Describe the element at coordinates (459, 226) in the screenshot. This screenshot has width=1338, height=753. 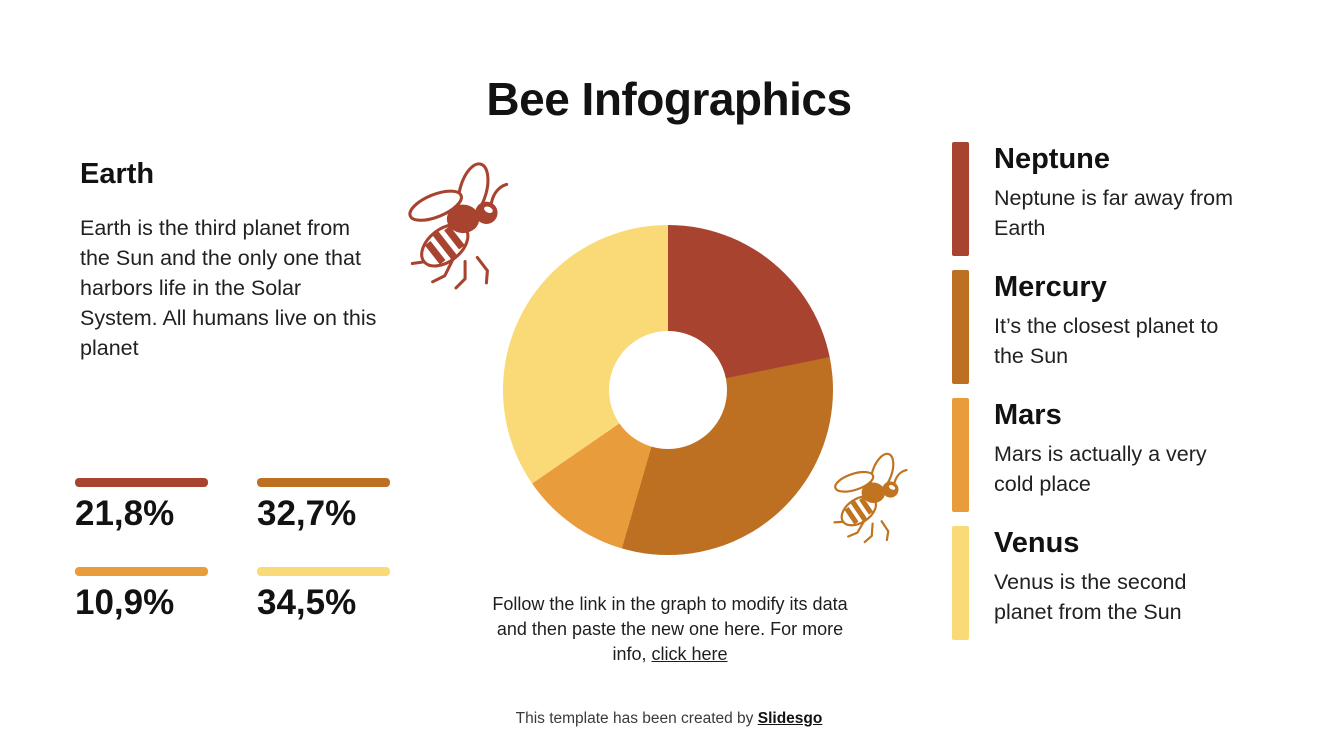
I see `bee-illustration-left-icon` at that location.